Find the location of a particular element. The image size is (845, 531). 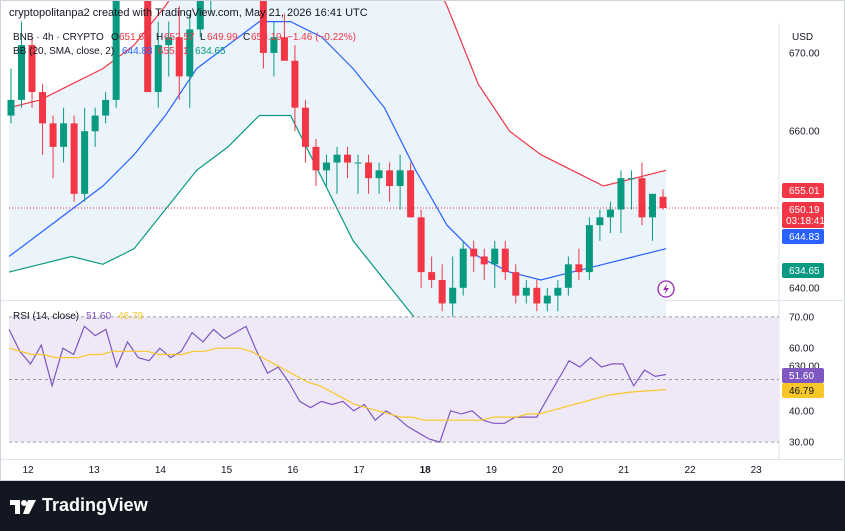

currency-label: USD is located at coordinates (802, 37).